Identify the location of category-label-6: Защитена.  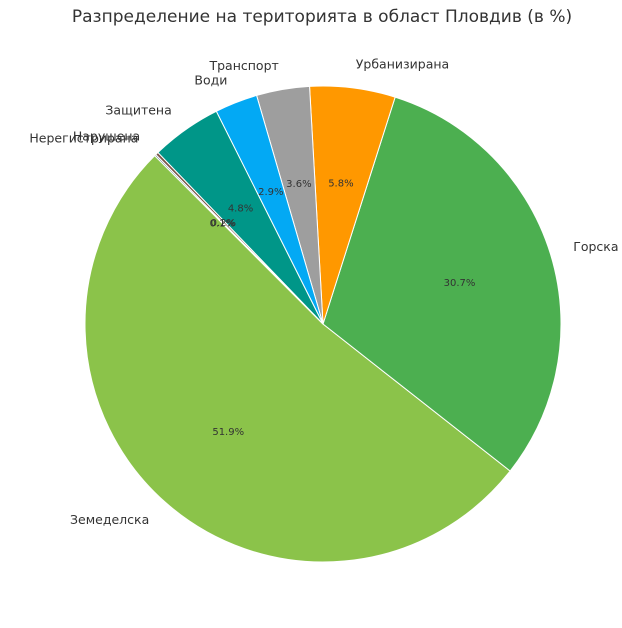
(138, 109).